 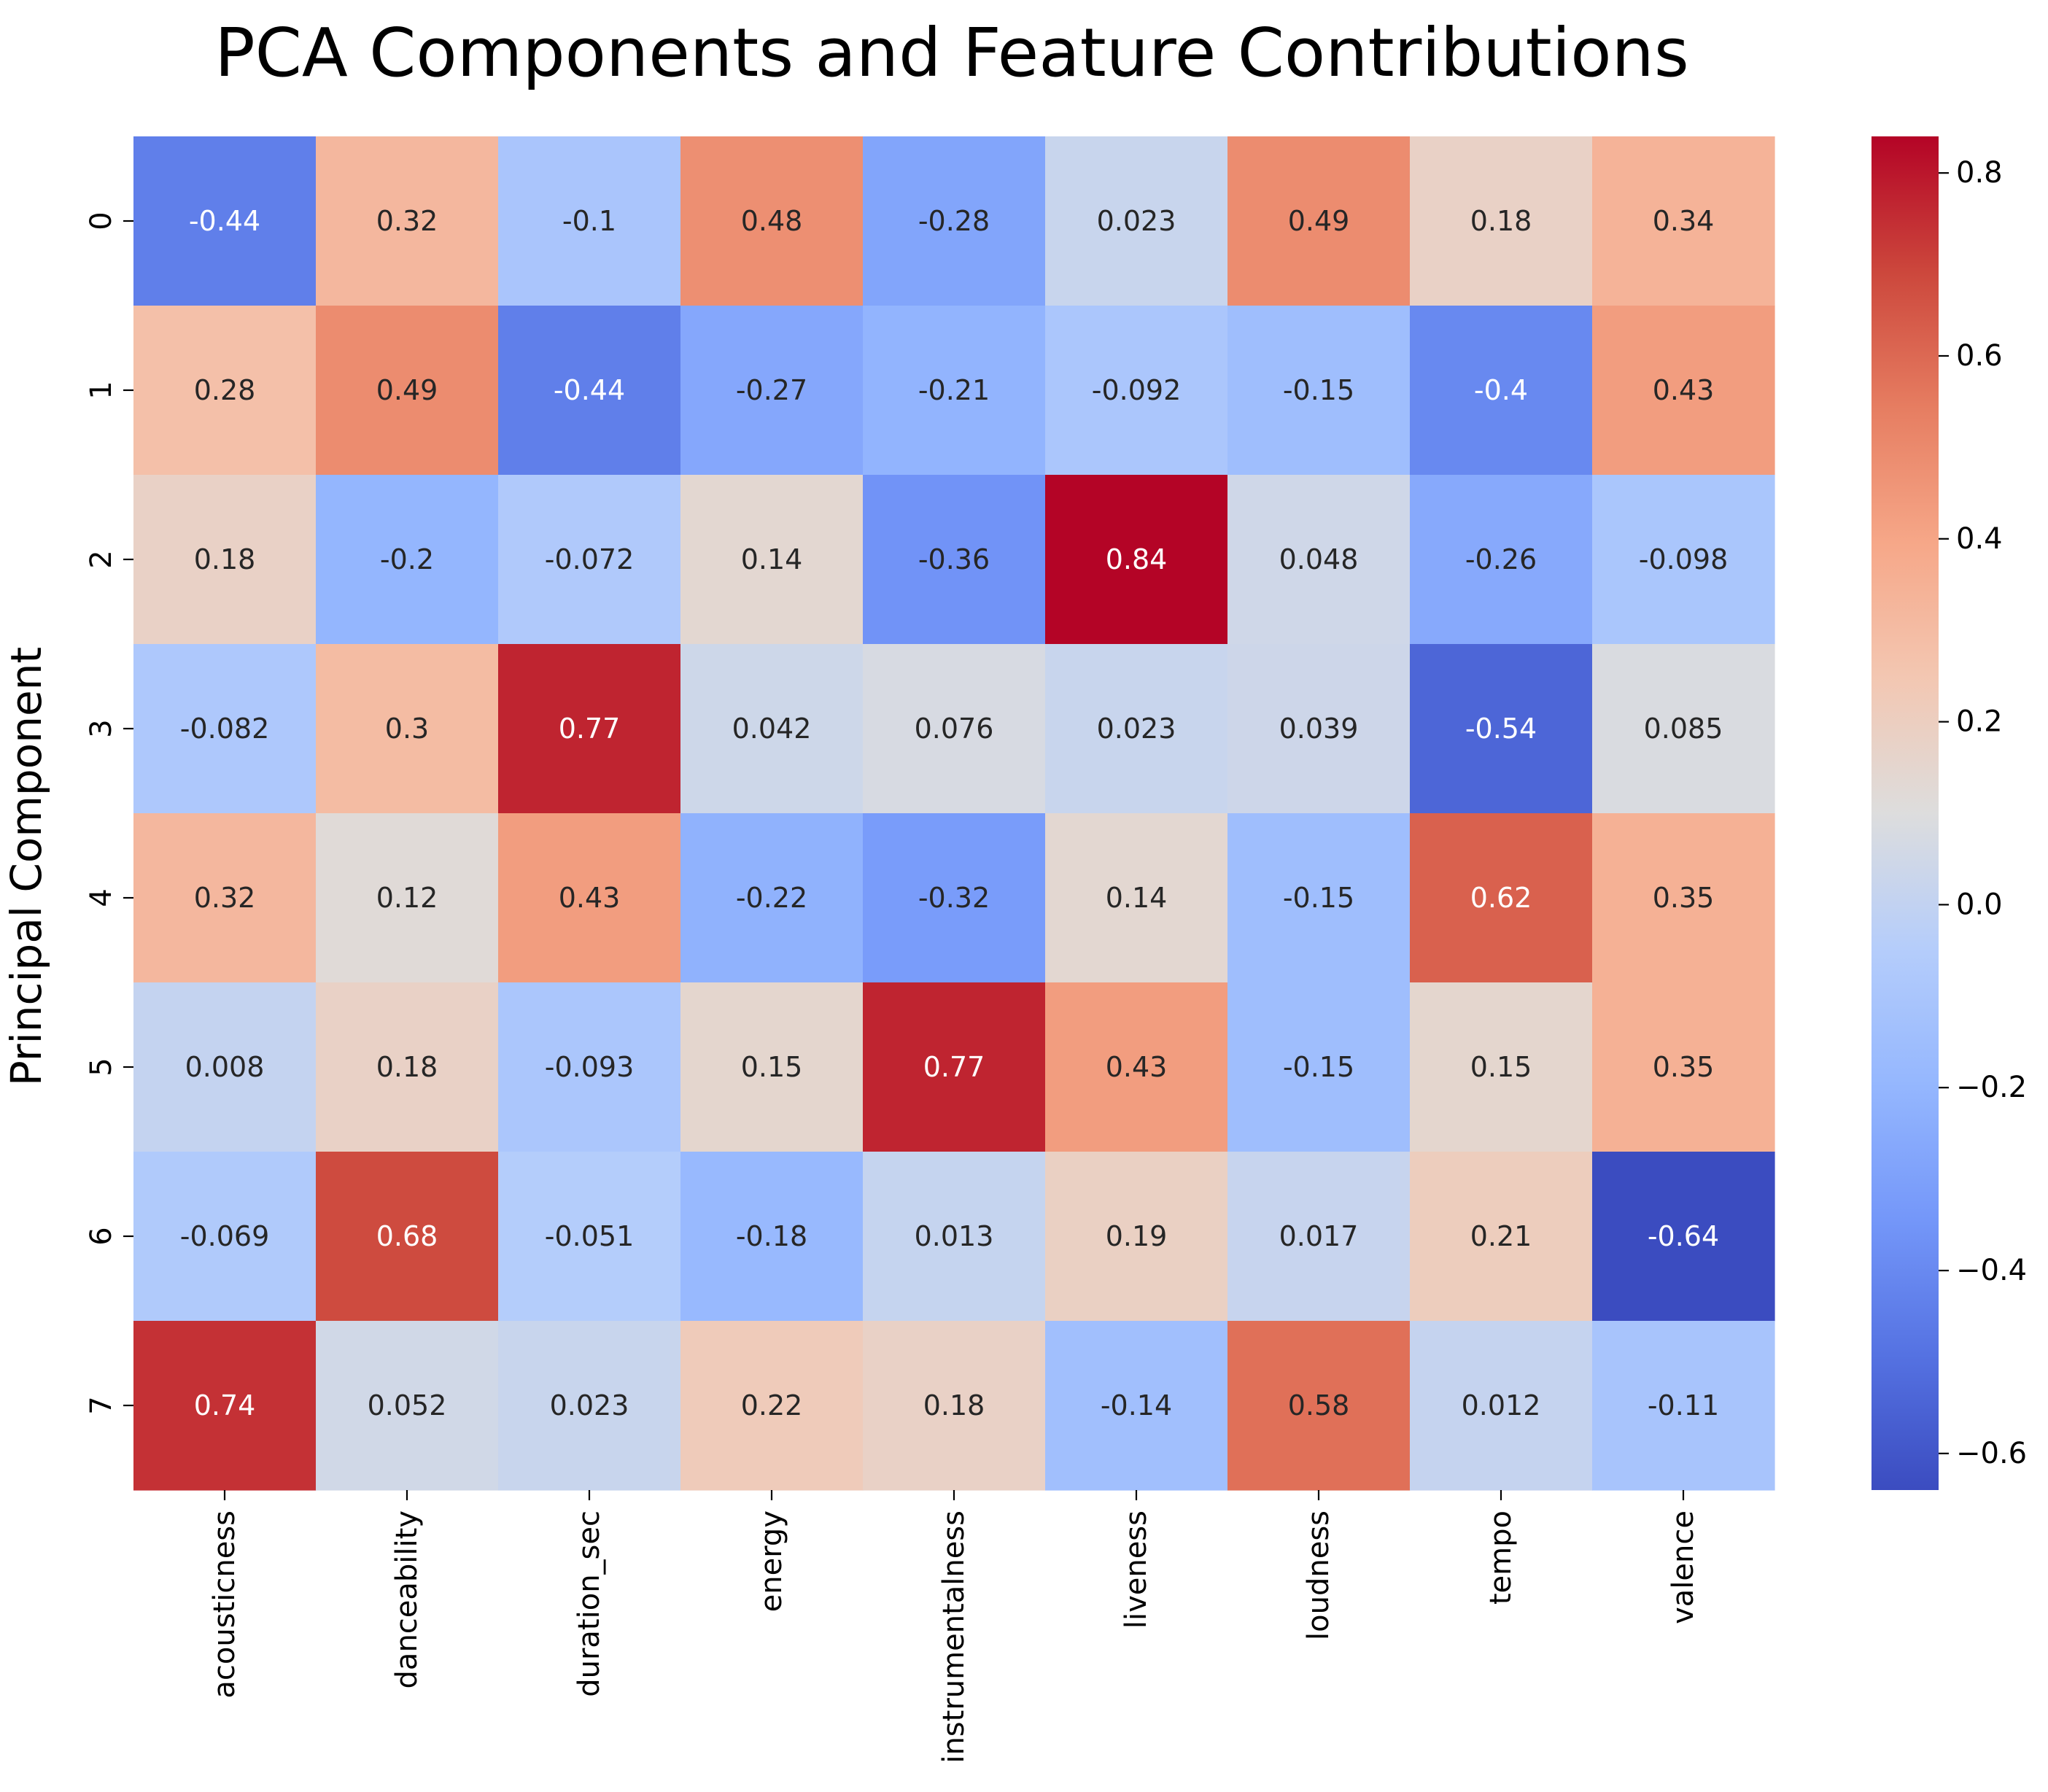 I want to click on cell-value-label: -0.28, so click(x=954, y=221).